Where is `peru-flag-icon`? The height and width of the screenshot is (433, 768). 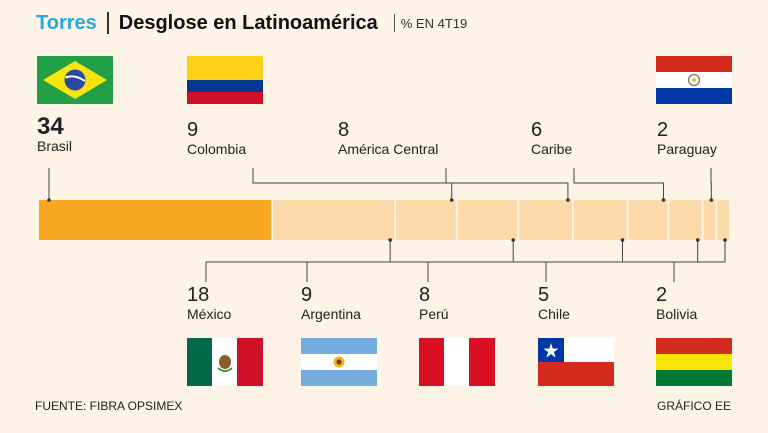 peru-flag-icon is located at coordinates (457, 362).